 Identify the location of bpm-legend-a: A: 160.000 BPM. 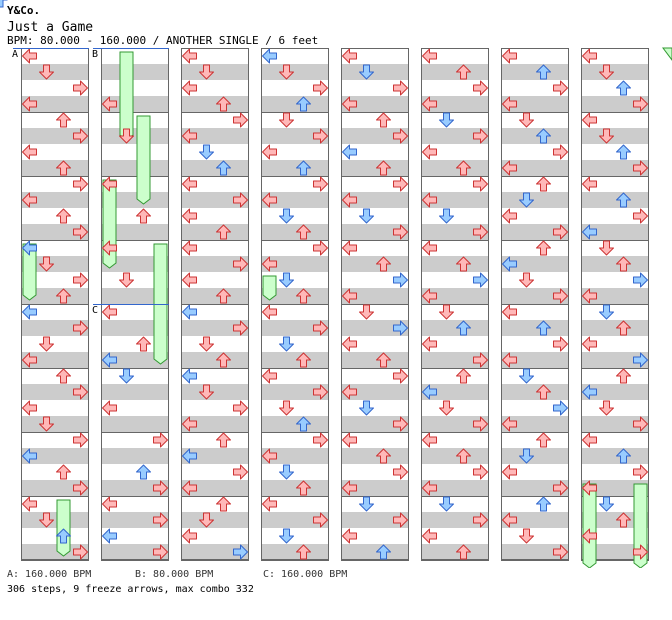
(49, 574).